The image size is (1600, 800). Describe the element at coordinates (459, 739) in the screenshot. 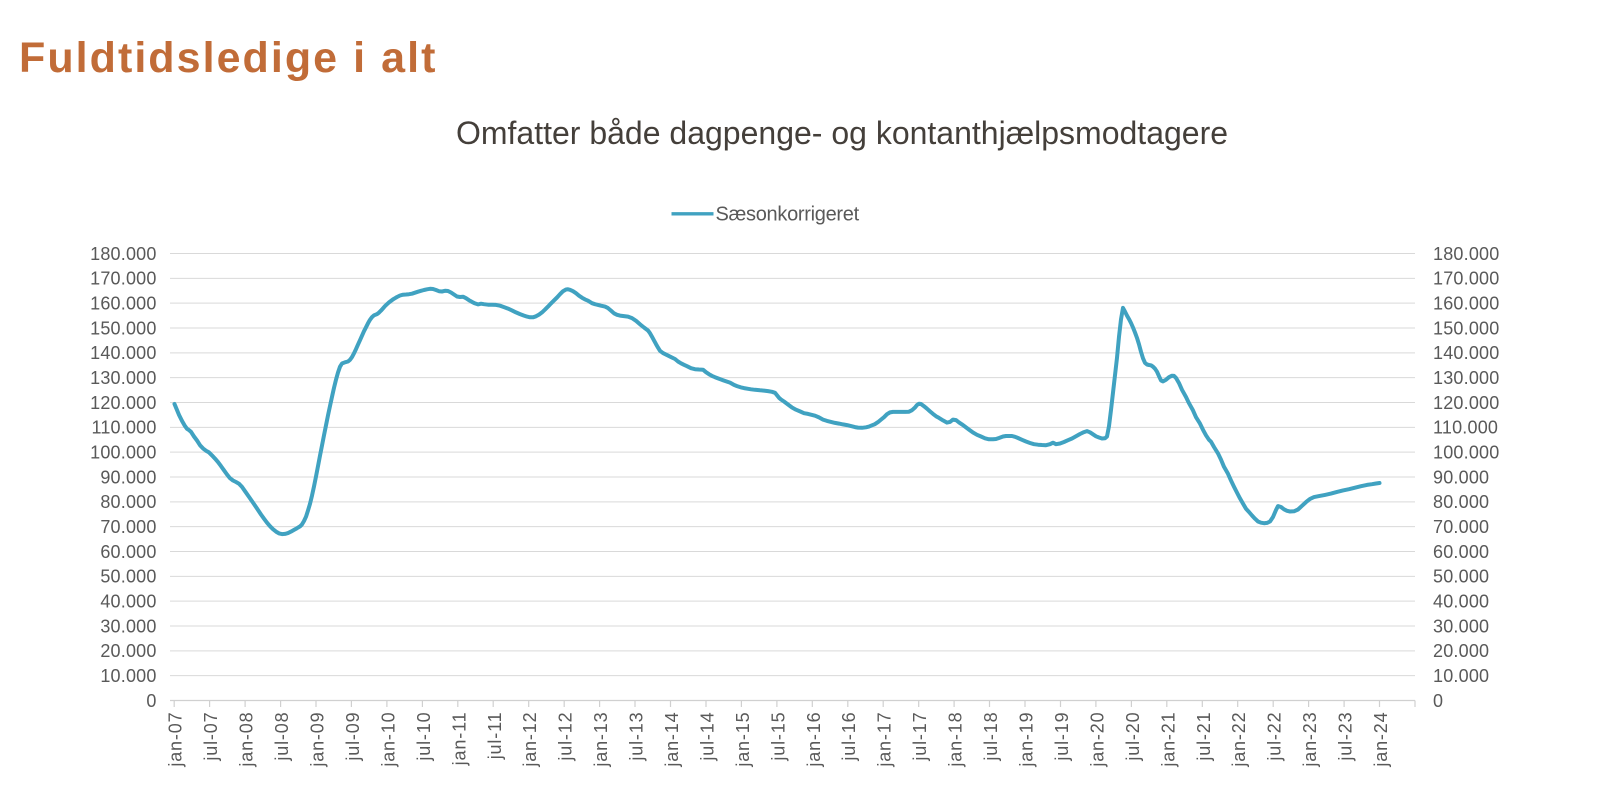

I see `svg-text: jan-11` at that location.